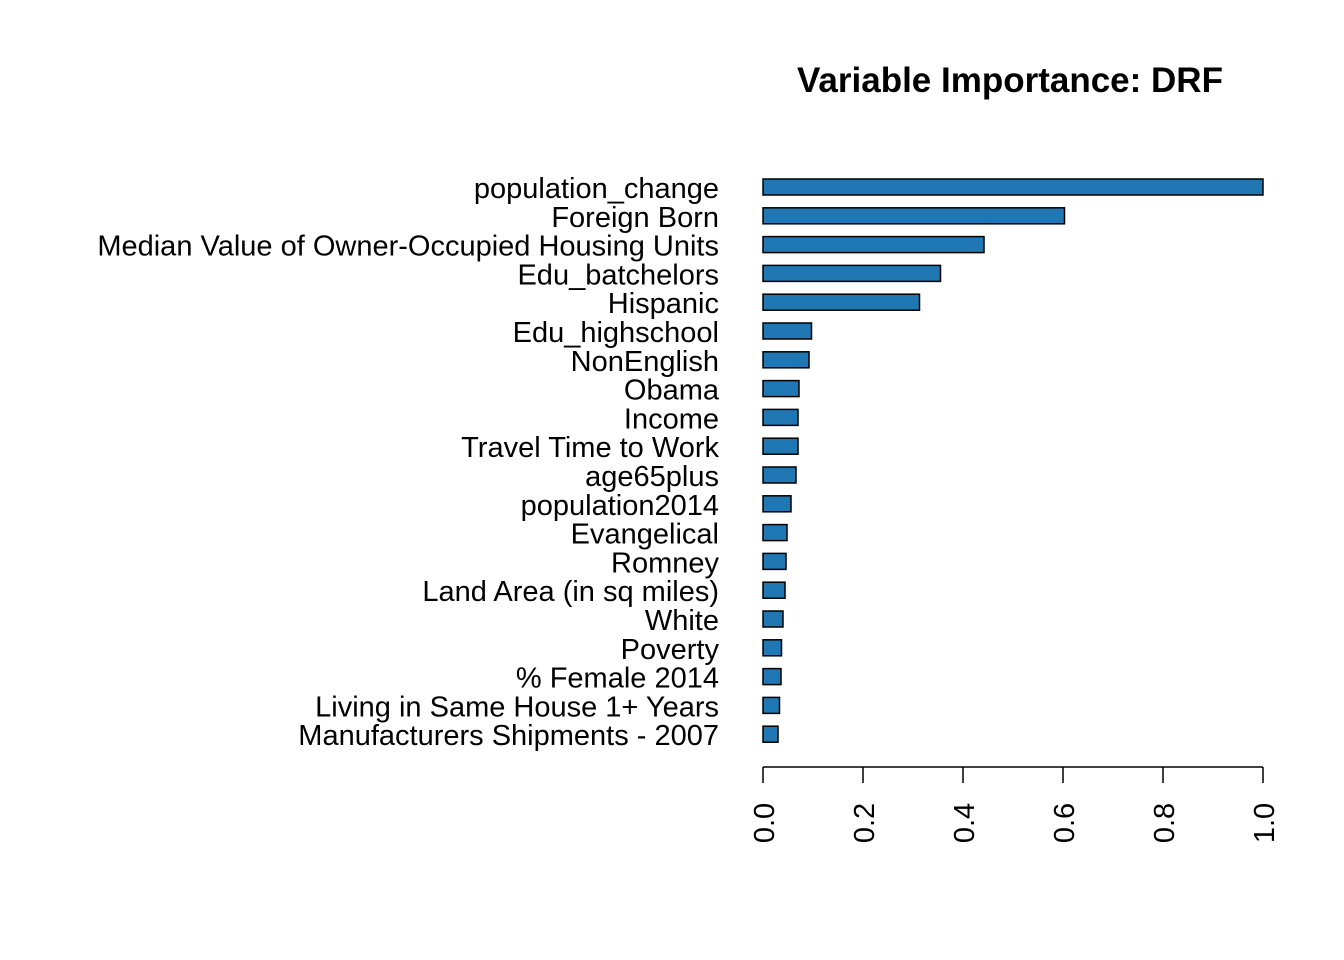 The image size is (1344, 960). What do you see at coordinates (596, 189) in the screenshot?
I see `category-label: population_change` at bounding box center [596, 189].